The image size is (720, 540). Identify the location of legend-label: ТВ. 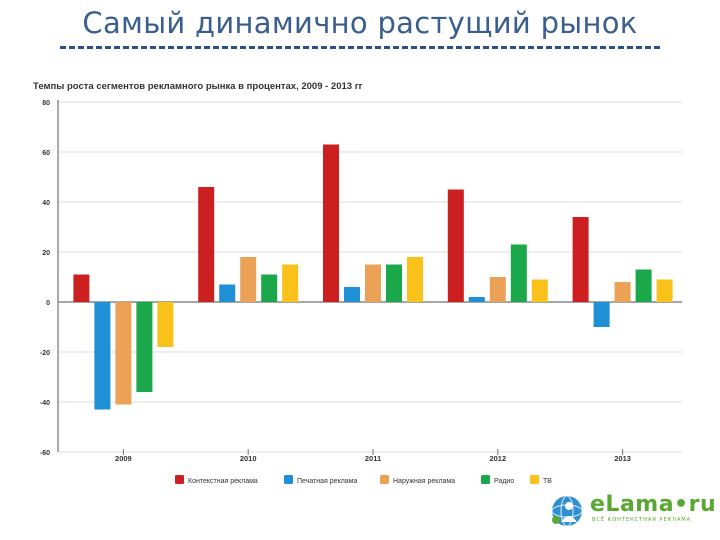
(547, 481).